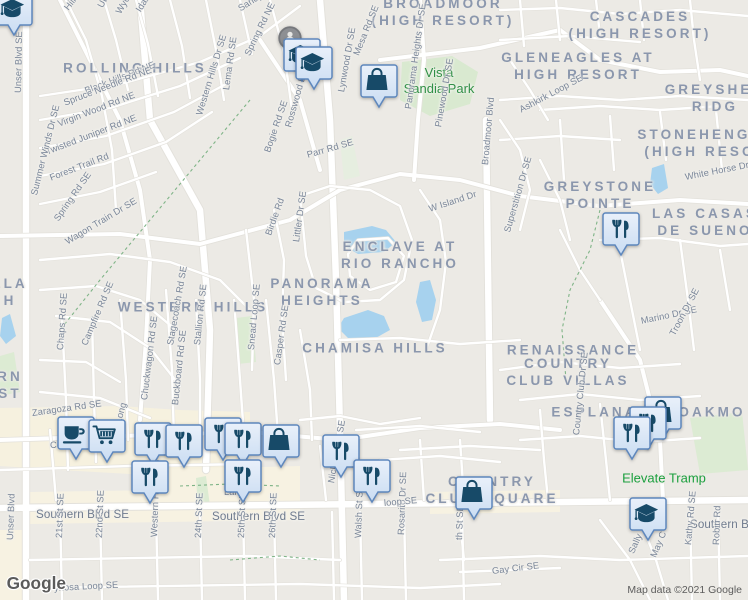  I want to click on google-logo-outline: Google, so click(37, 583).